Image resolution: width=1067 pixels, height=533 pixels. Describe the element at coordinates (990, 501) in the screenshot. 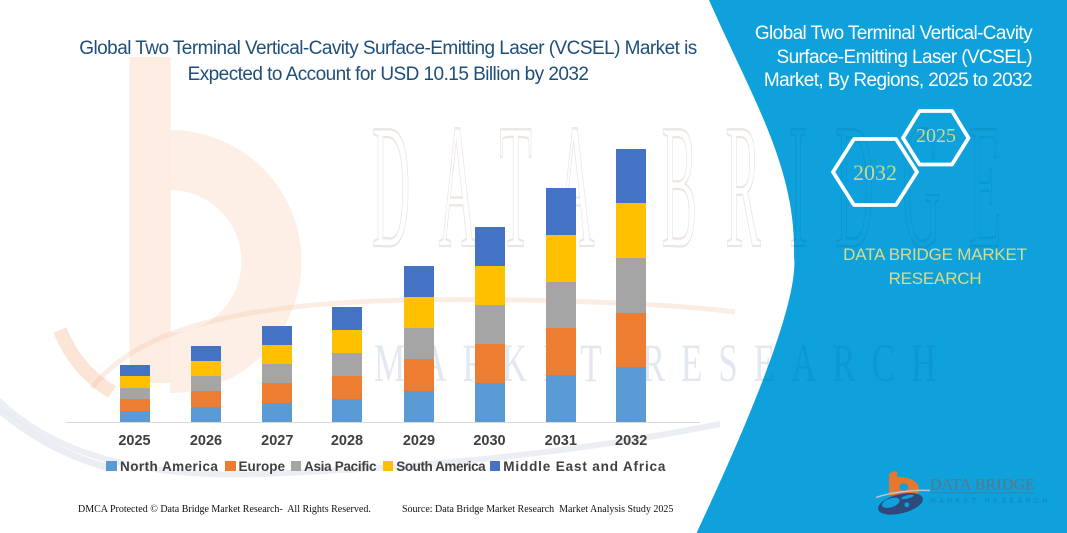

I see `svg-text: MARKET RESEARCH` at that location.